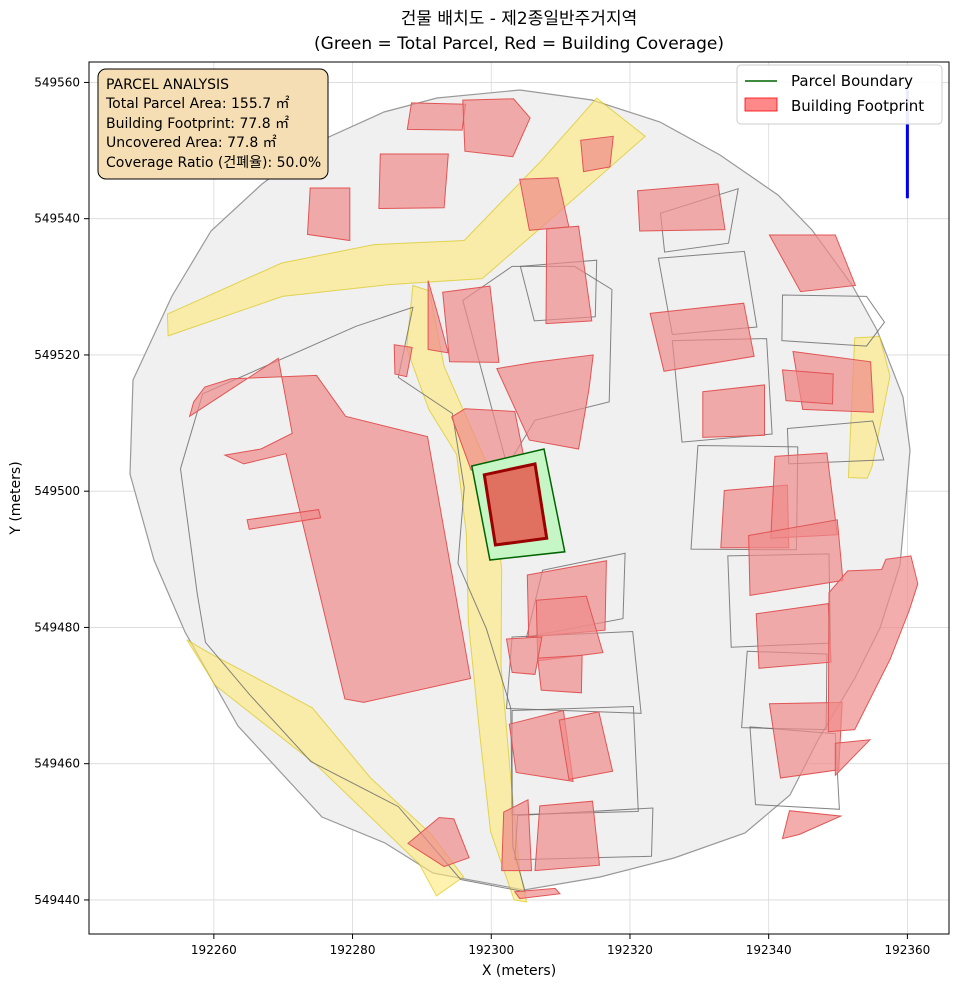 The height and width of the screenshot is (990, 958). I want to click on info-building-footprint: Building Footprint: 77.8 ㎡, so click(197, 124).